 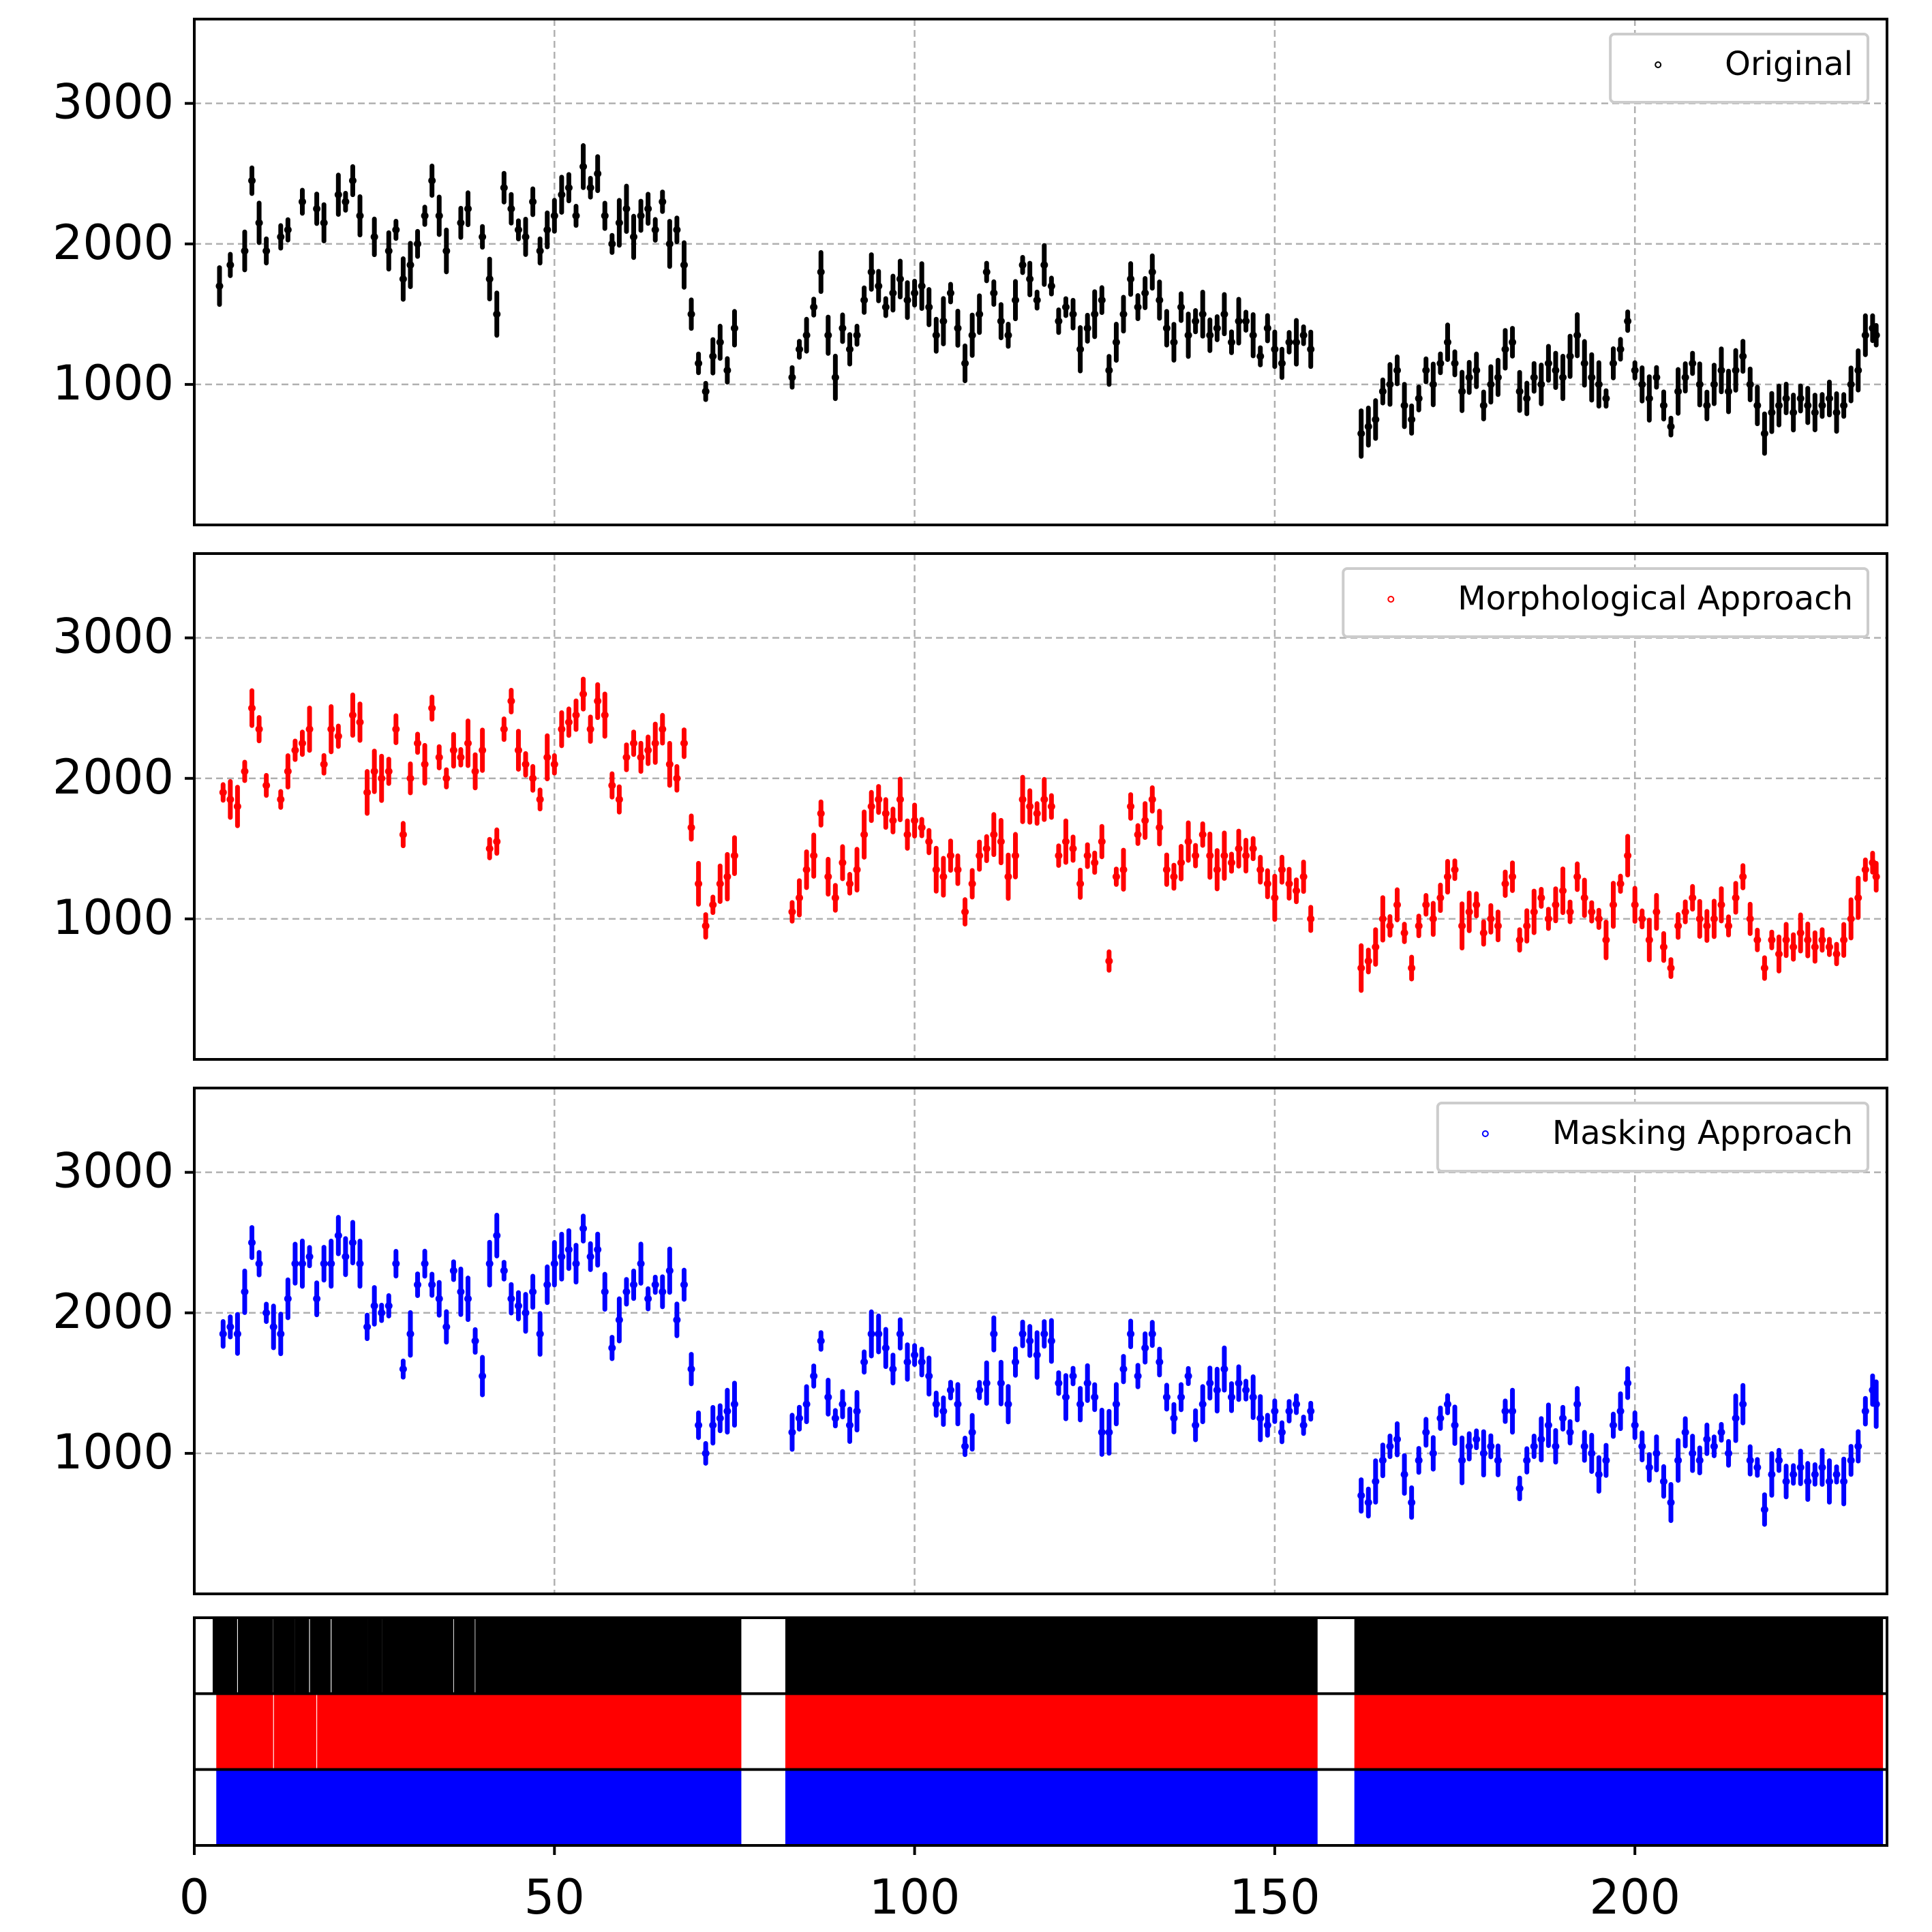 What do you see at coordinates (1048, 1731) in the screenshot?
I see `event-lines` at bounding box center [1048, 1731].